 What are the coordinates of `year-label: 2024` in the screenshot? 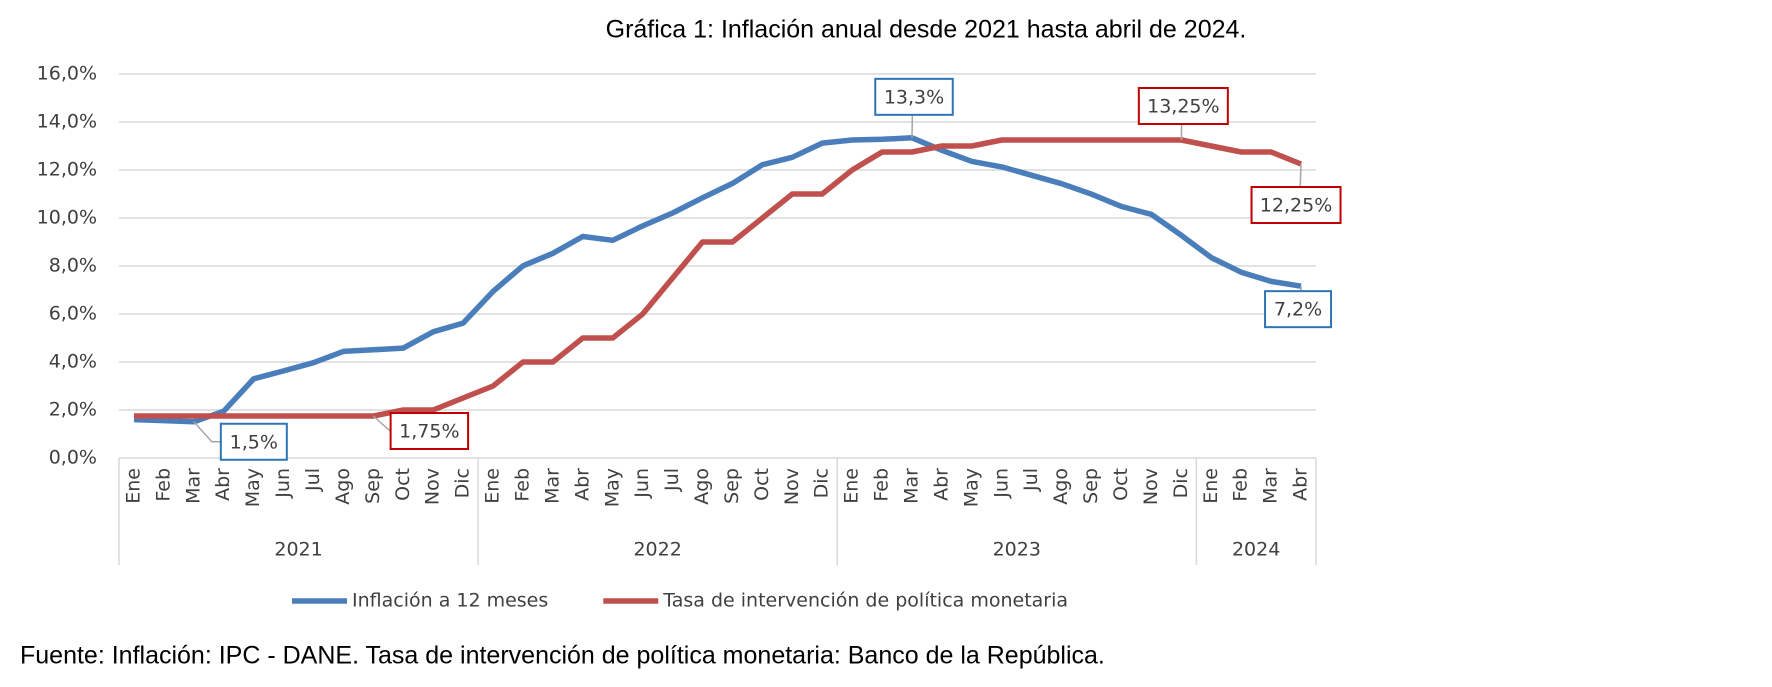 It's located at (1256, 550).